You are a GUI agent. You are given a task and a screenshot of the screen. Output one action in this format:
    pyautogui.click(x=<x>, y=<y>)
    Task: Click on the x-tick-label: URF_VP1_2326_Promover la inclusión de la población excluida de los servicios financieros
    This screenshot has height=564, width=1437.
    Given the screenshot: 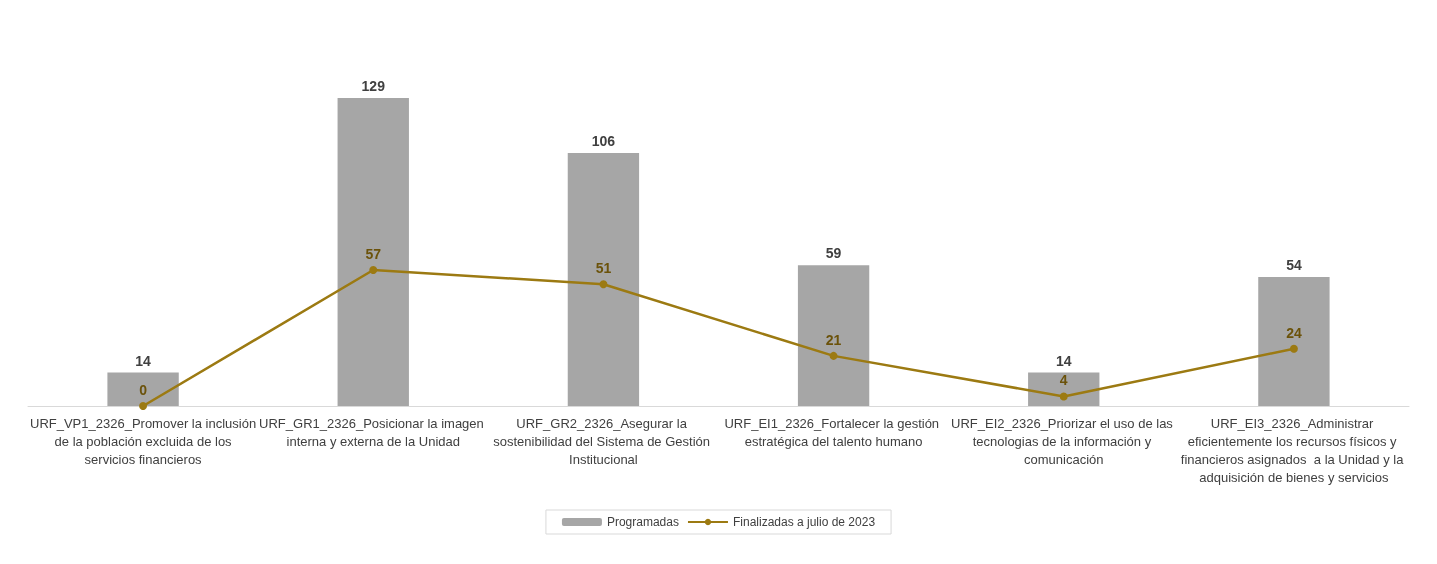 What is the action you would take?
    pyautogui.click(x=143, y=441)
    